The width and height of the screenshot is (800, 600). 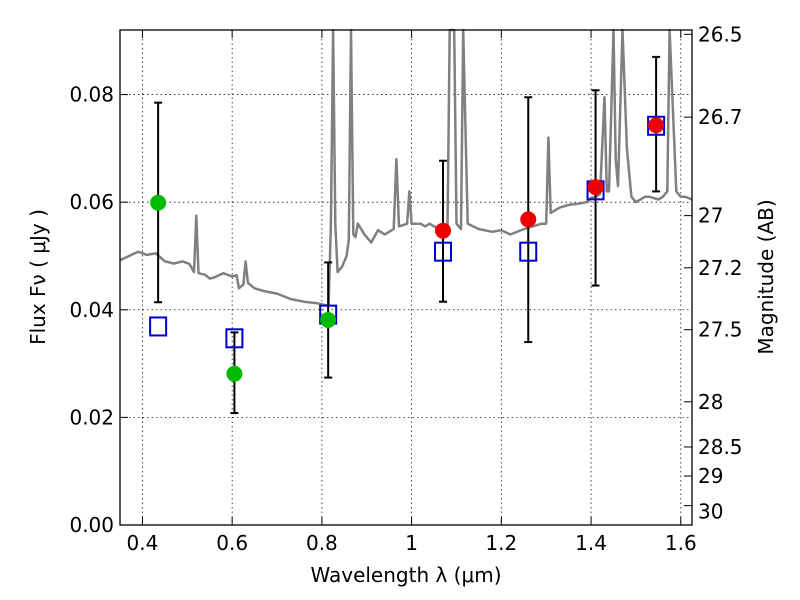 I want to click on y-tick-label: 0.08, so click(x=91, y=95).